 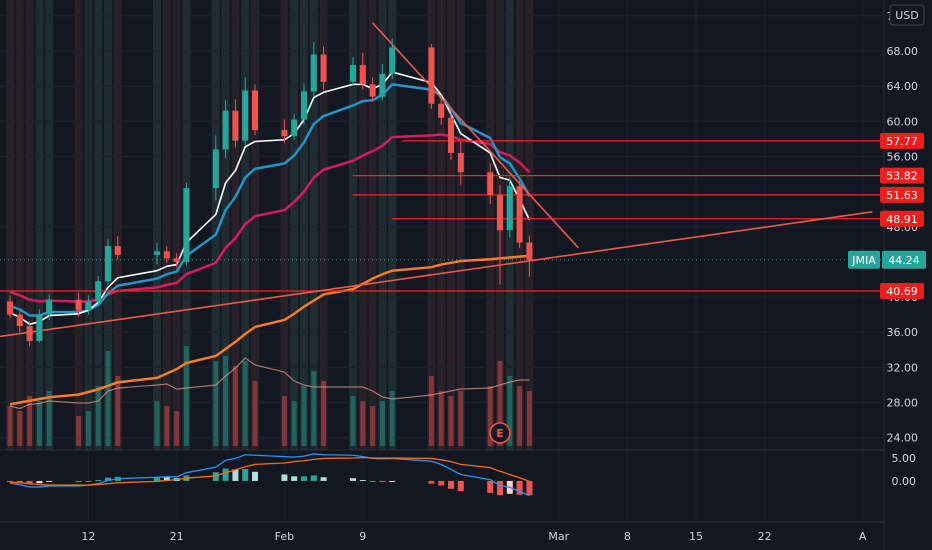 What do you see at coordinates (904, 481) in the screenshot?
I see `macd-tick-label: 0.00` at bounding box center [904, 481].